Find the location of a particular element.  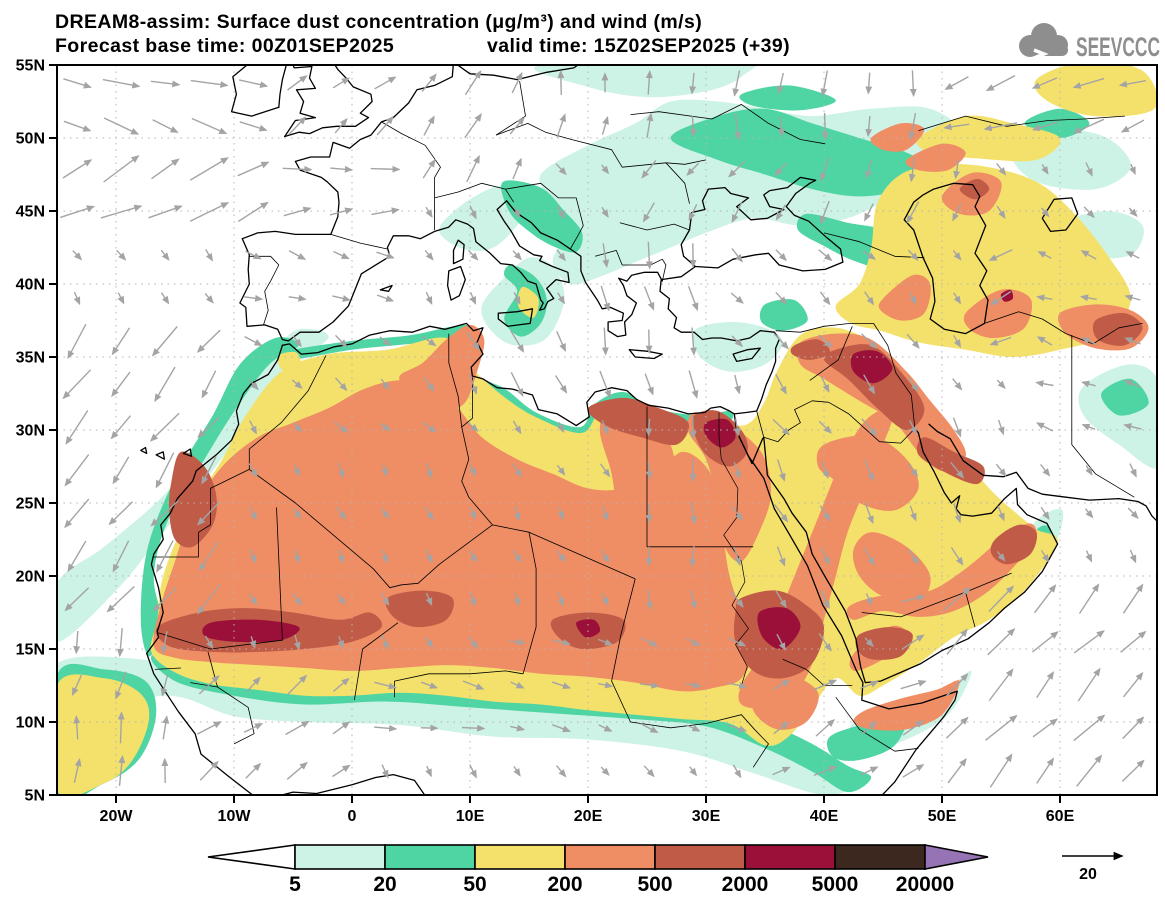

svg-text: 20W is located at coordinates (117, 816).